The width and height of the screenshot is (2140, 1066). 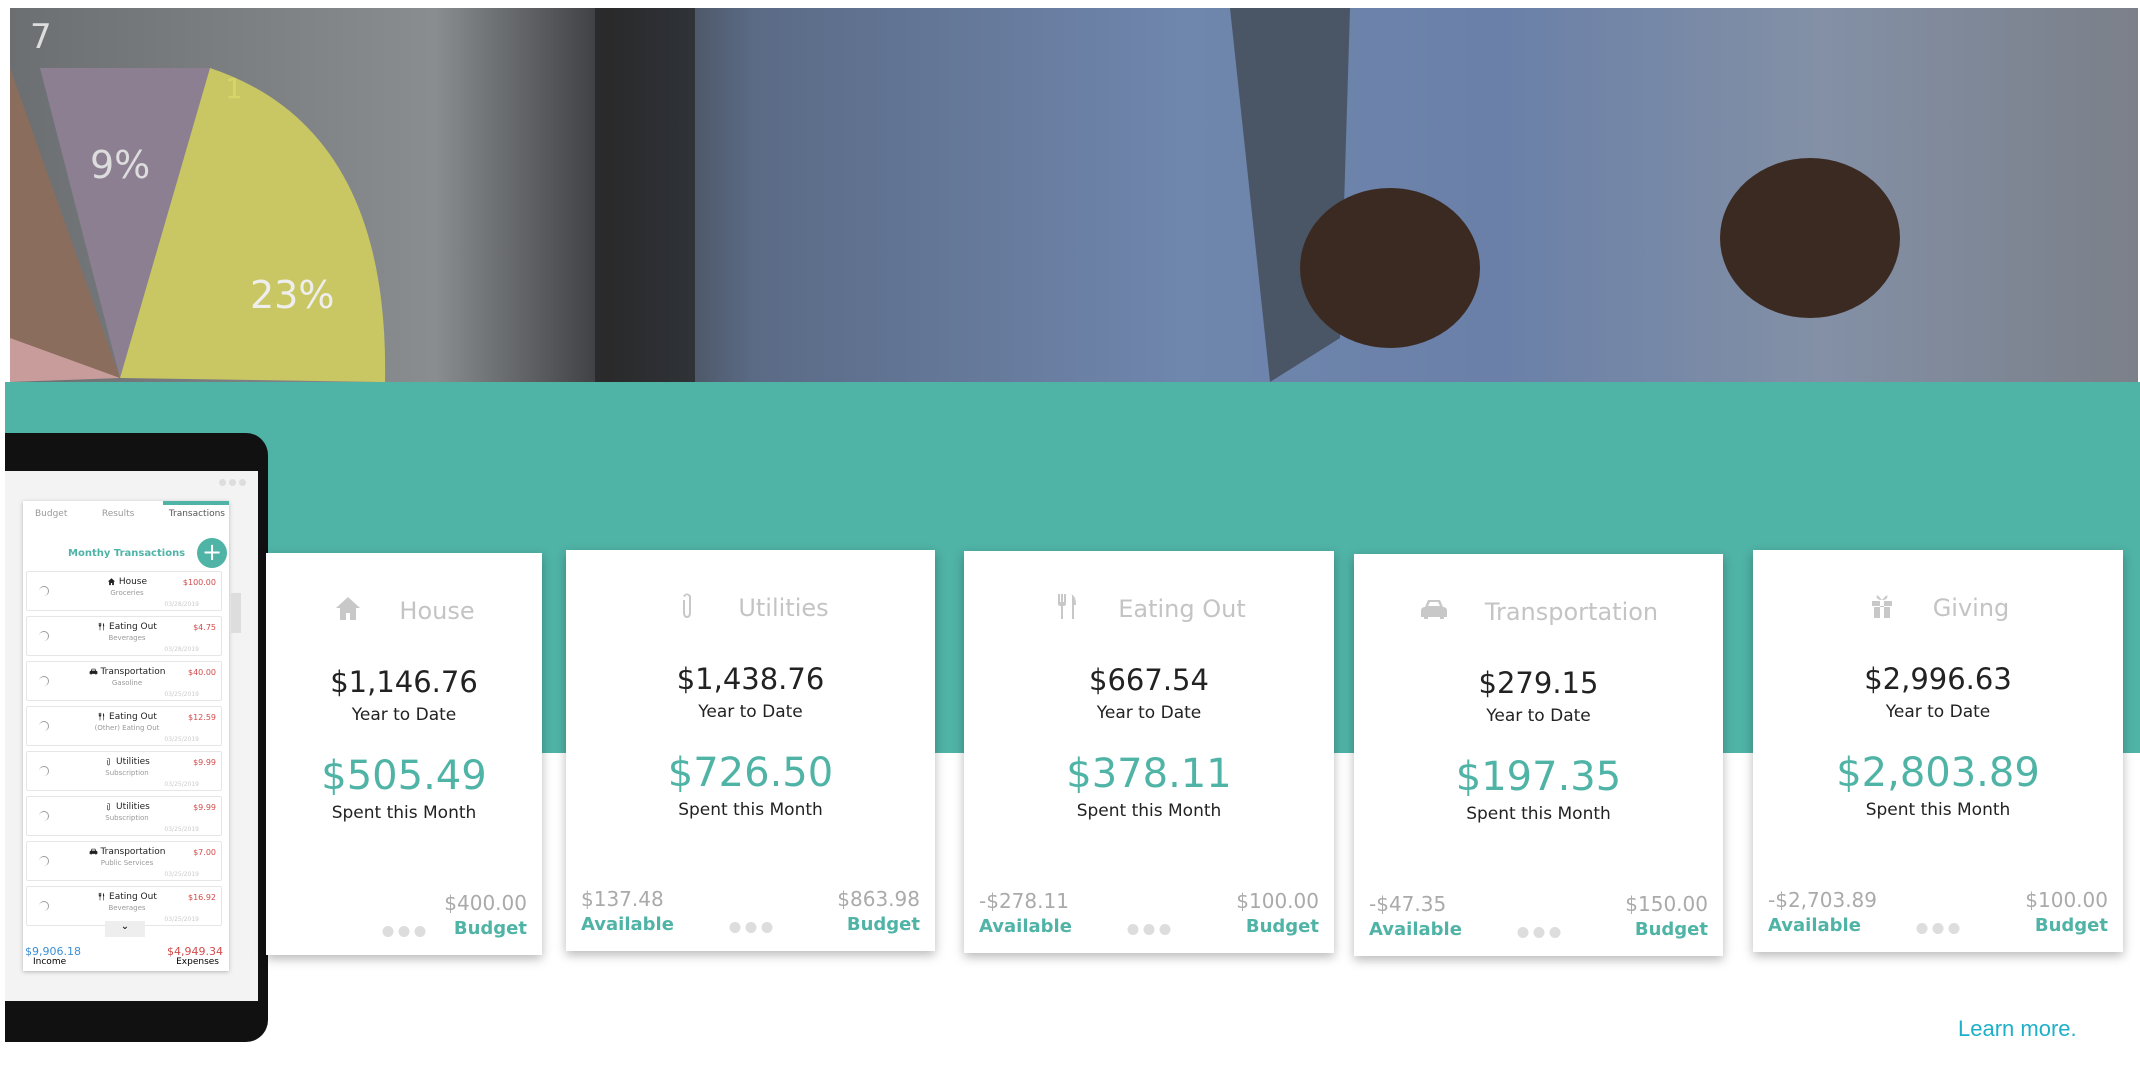 What do you see at coordinates (1823, 900) in the screenshot?
I see `available-amount: -$2,703.89` at bounding box center [1823, 900].